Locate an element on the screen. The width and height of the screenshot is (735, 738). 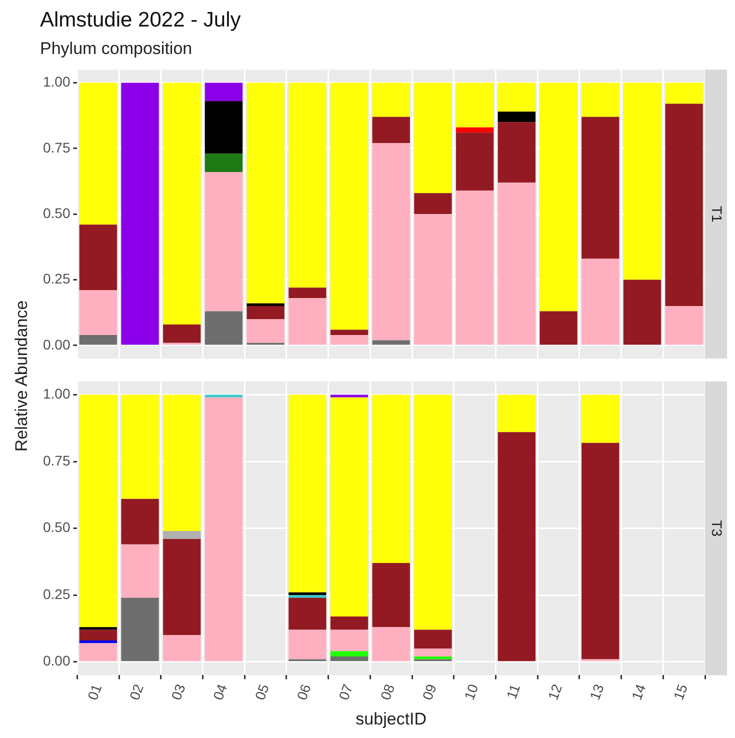
x-tick-label: 03 is located at coordinates (178, 692).